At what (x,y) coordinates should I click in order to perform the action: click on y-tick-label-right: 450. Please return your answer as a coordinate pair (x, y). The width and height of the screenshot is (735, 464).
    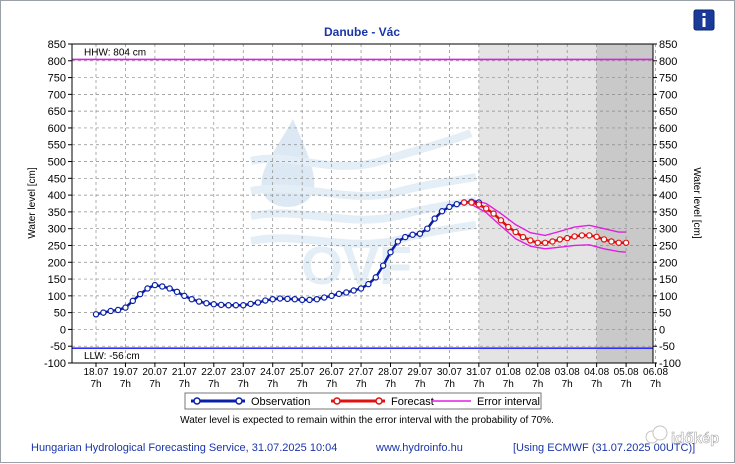
    Looking at the image, I should click on (668, 179).